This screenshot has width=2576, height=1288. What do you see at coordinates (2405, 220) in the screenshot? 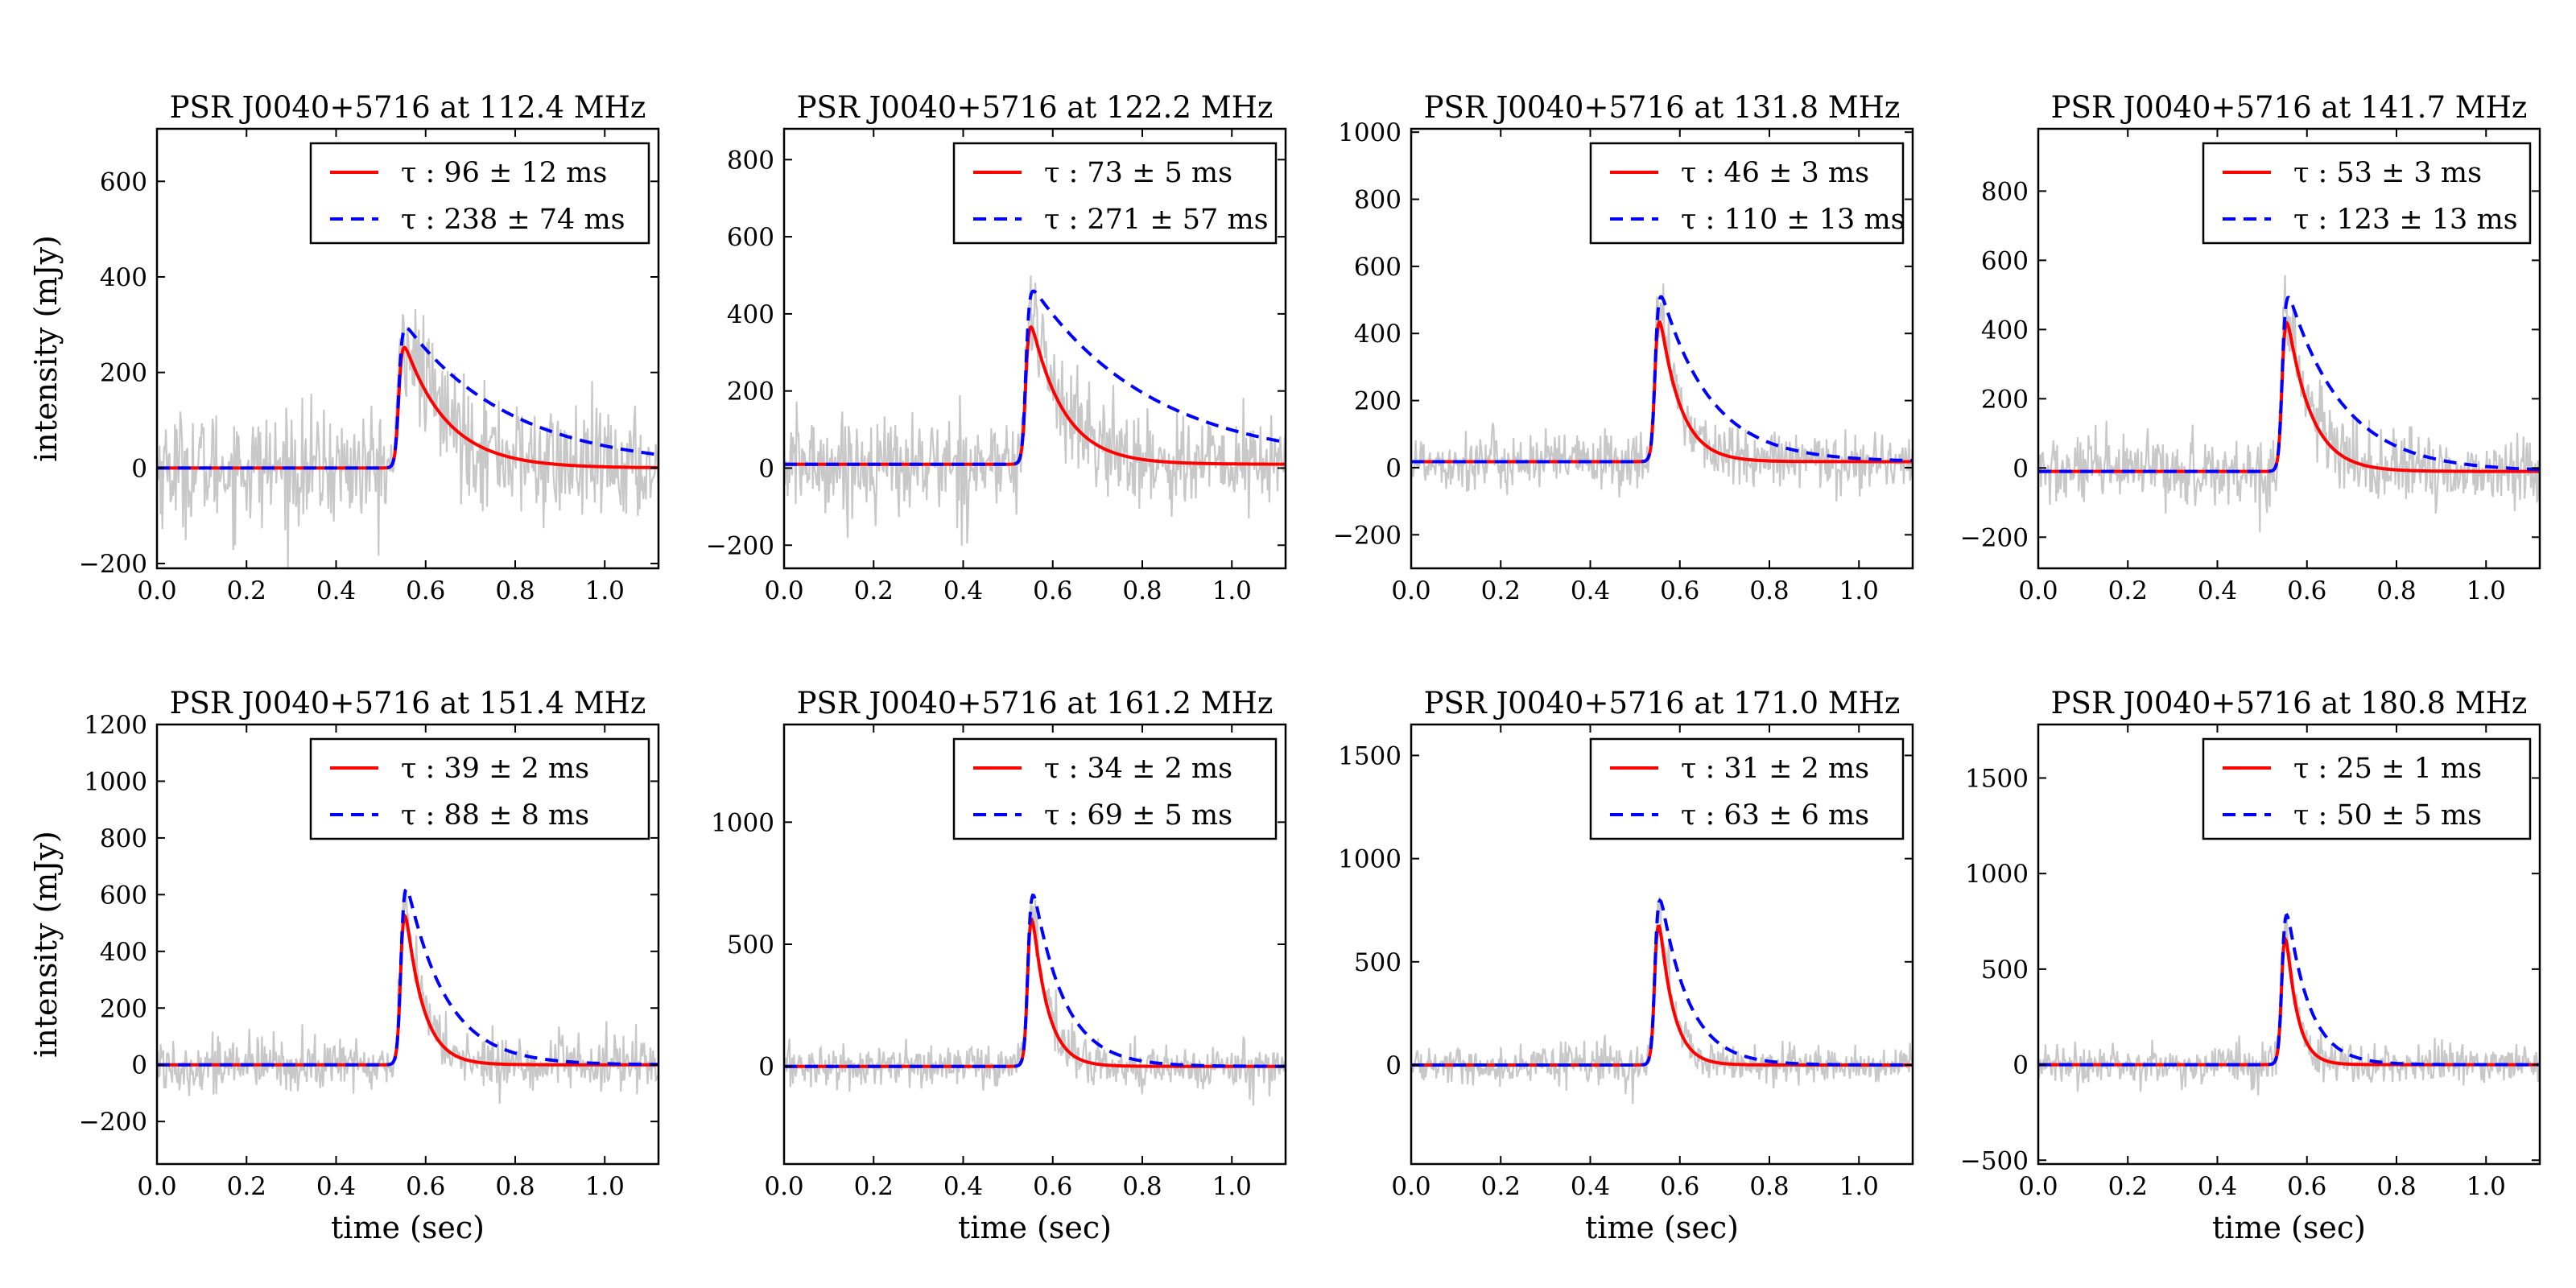
I see `legend-label: τ : 123 ± 13 ms` at bounding box center [2405, 220].